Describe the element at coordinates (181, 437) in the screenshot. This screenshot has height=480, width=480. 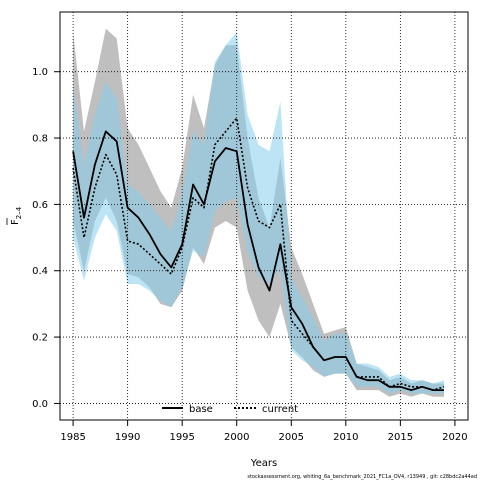
I see `x-tick-label-1995: 1995` at that location.